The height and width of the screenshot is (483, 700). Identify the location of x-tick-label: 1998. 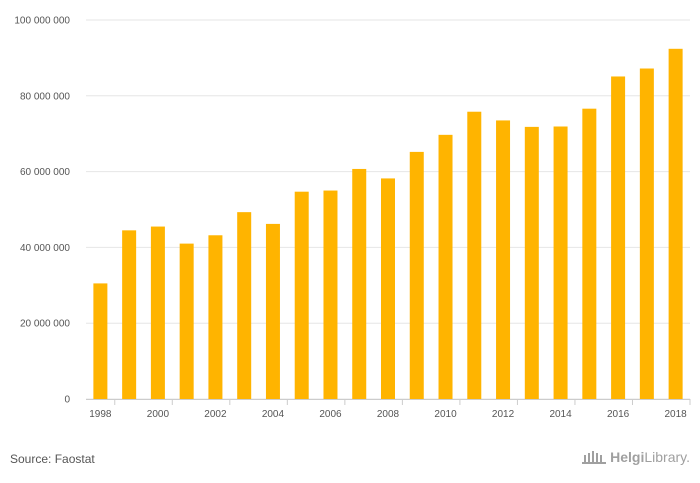
(100, 414).